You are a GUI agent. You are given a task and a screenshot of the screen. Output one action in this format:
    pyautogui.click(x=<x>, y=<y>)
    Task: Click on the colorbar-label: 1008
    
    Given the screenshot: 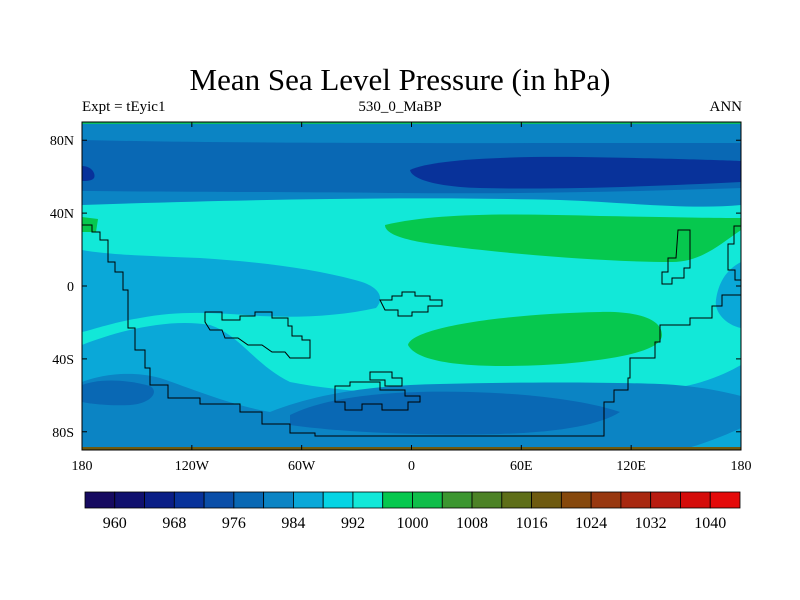 What is the action you would take?
    pyautogui.click(x=472, y=523)
    